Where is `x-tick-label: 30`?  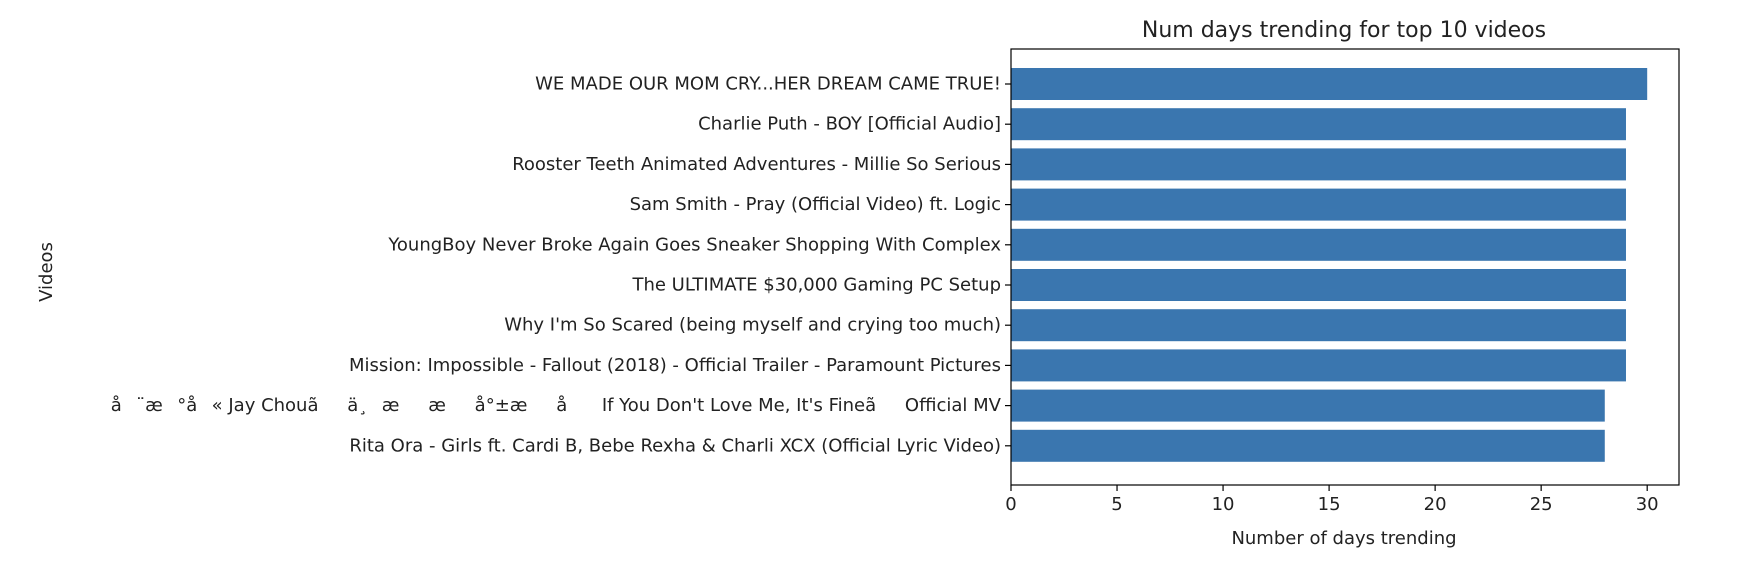
x-tick-label: 30 is located at coordinates (1647, 504).